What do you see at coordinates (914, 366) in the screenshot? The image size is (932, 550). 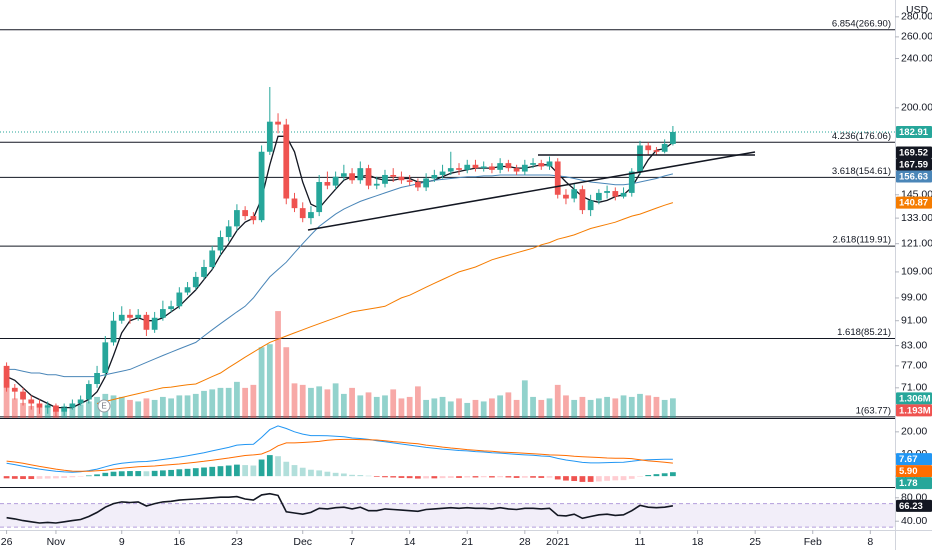 I see `y-tick-label: 77.00` at bounding box center [914, 366].